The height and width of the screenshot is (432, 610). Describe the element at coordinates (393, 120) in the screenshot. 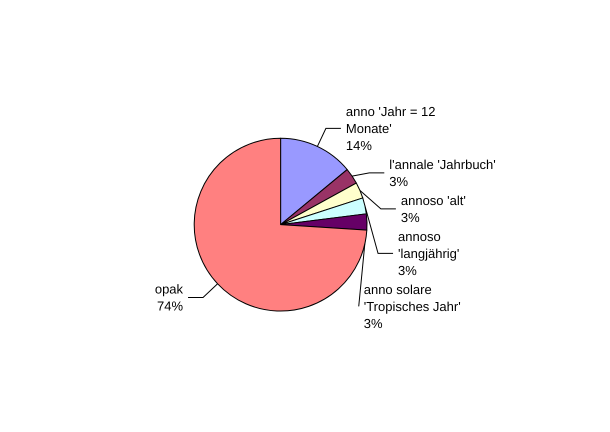

I see `slice-label: anno 'Jahr = 12 Monate'` at that location.